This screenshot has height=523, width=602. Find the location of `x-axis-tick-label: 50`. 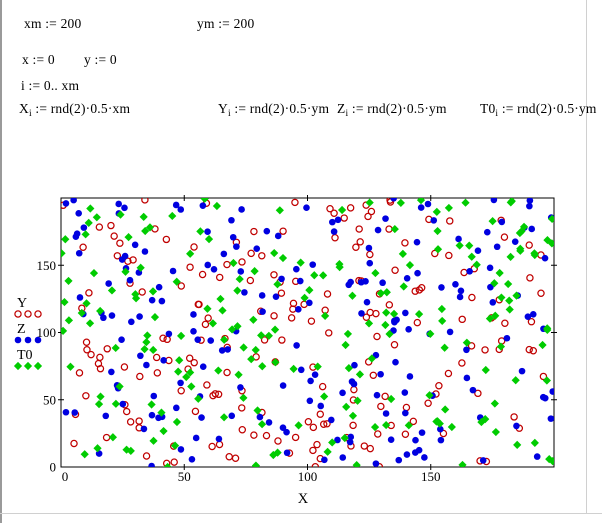

x-axis-tick-label: 50 is located at coordinates (184, 476).